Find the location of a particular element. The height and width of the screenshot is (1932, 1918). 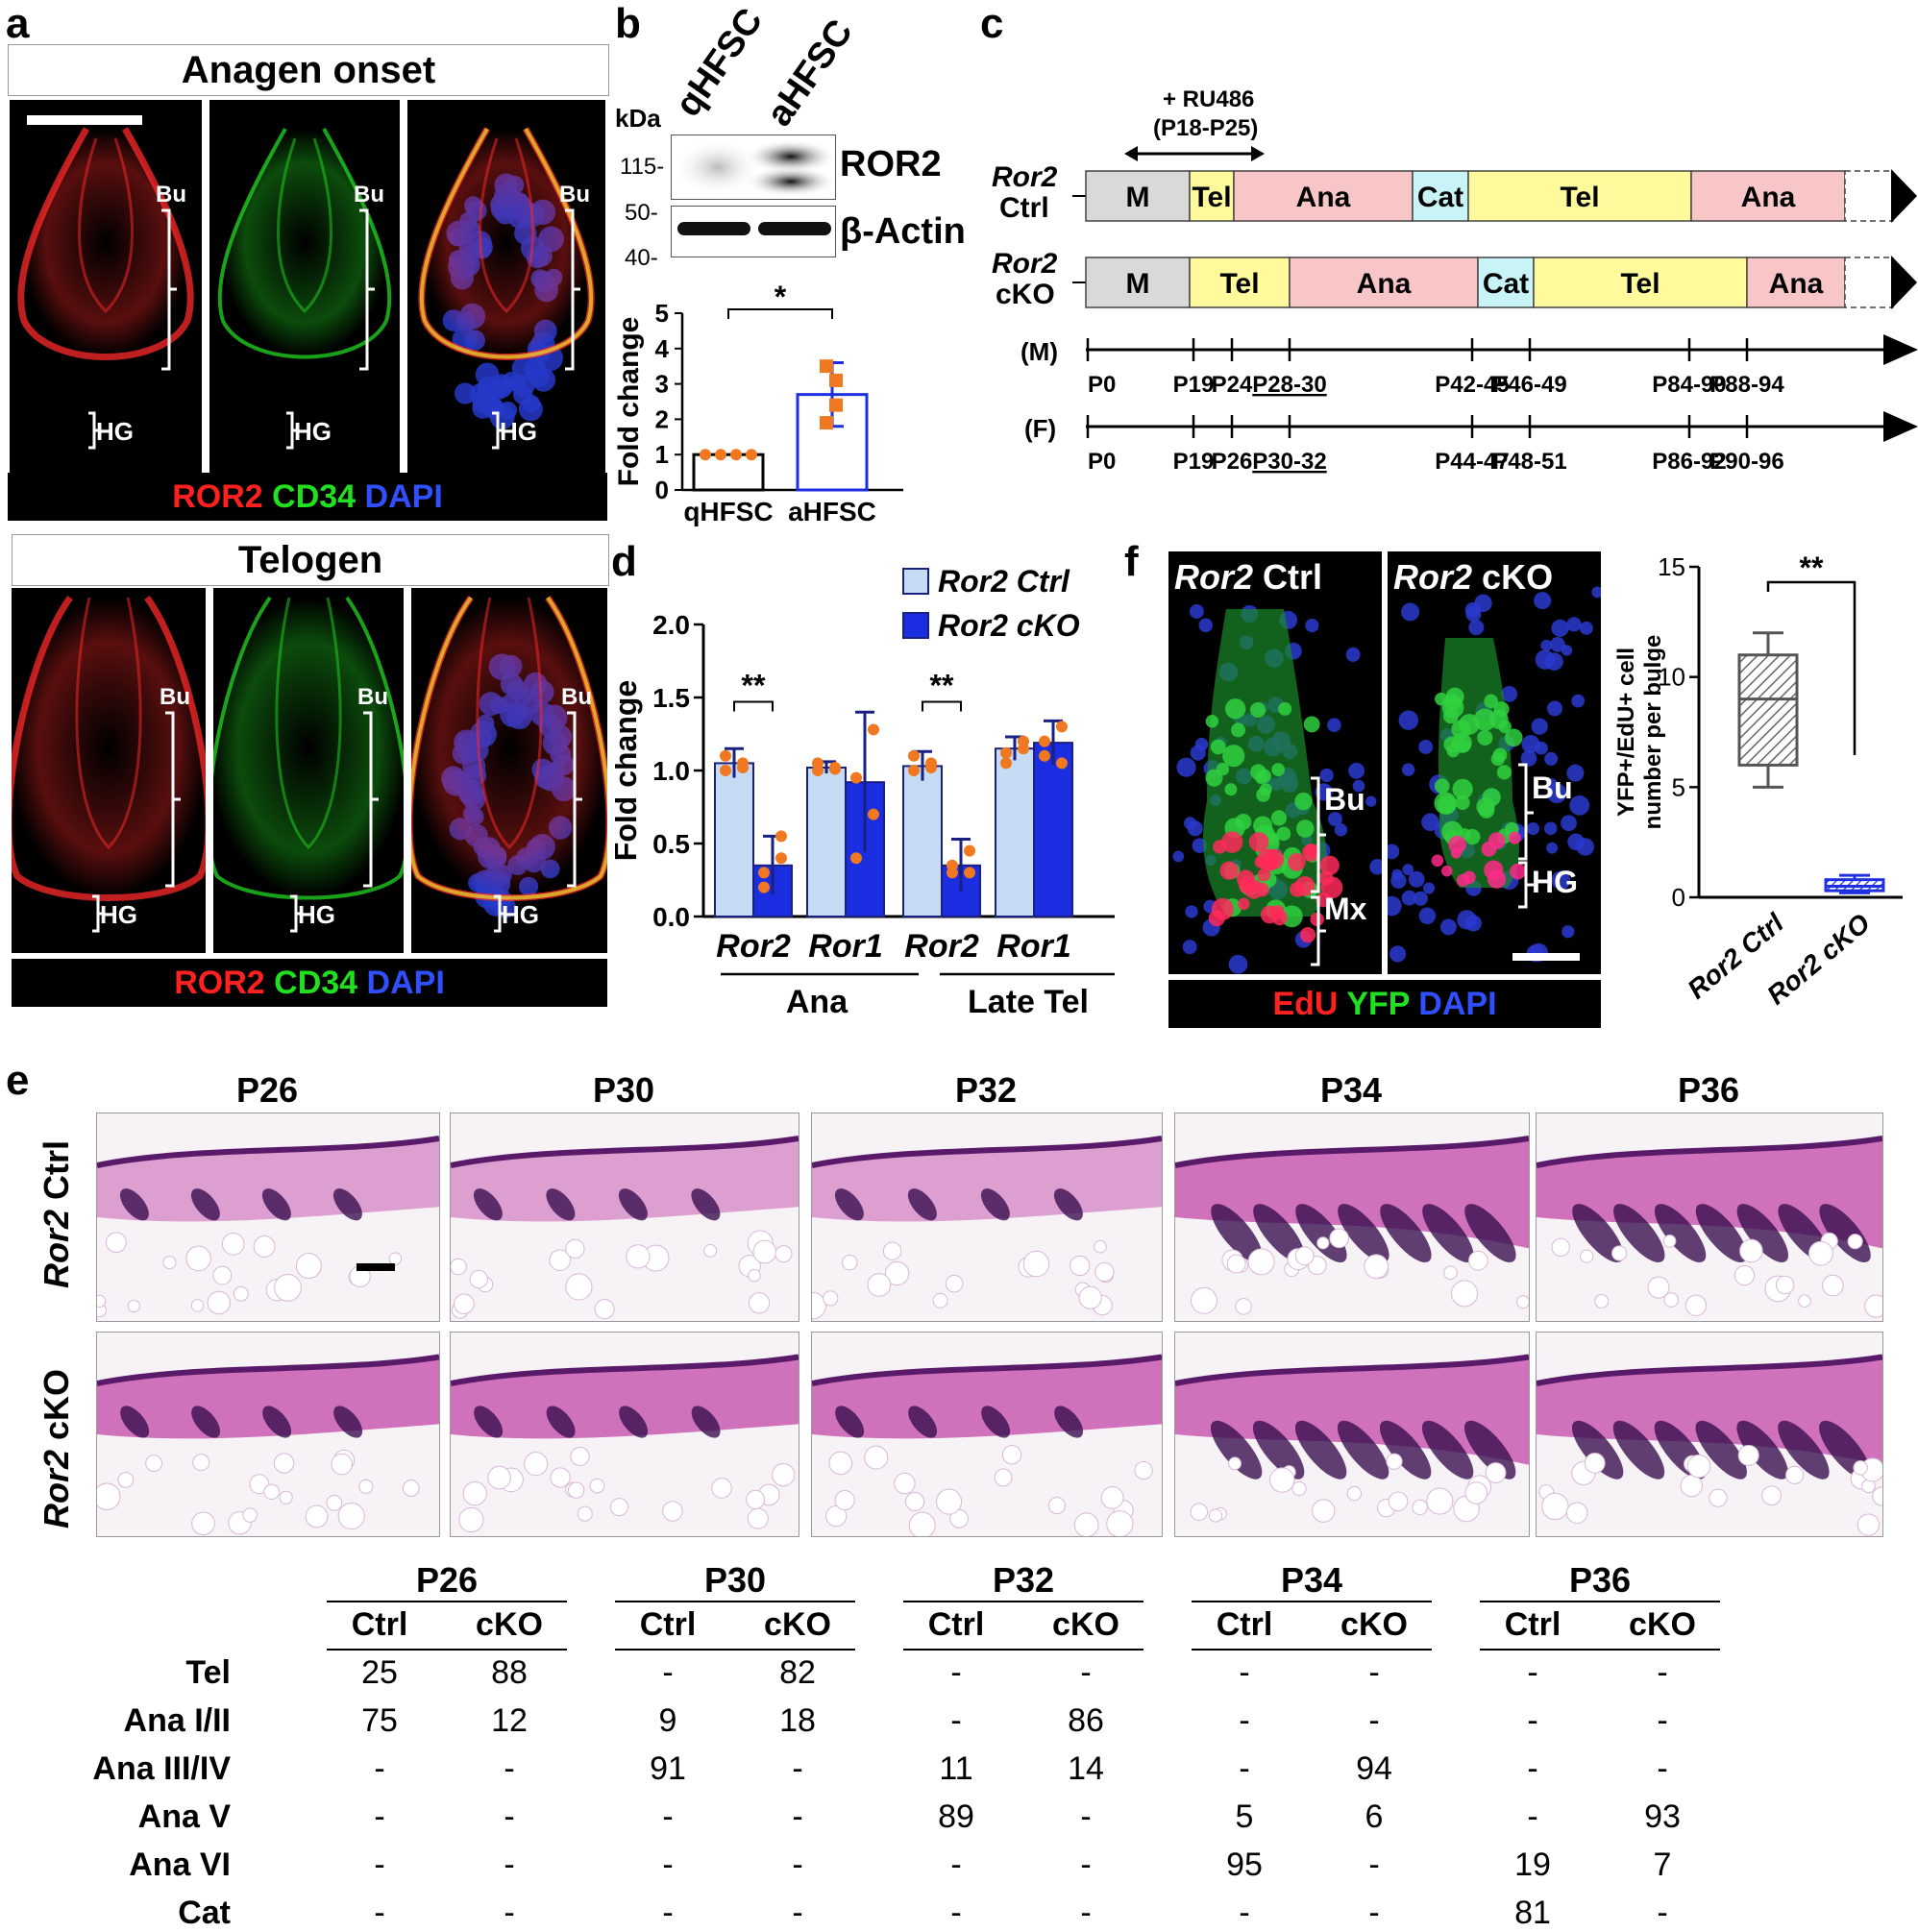

histo-ctrl-P26 is located at coordinates (268, 1217).